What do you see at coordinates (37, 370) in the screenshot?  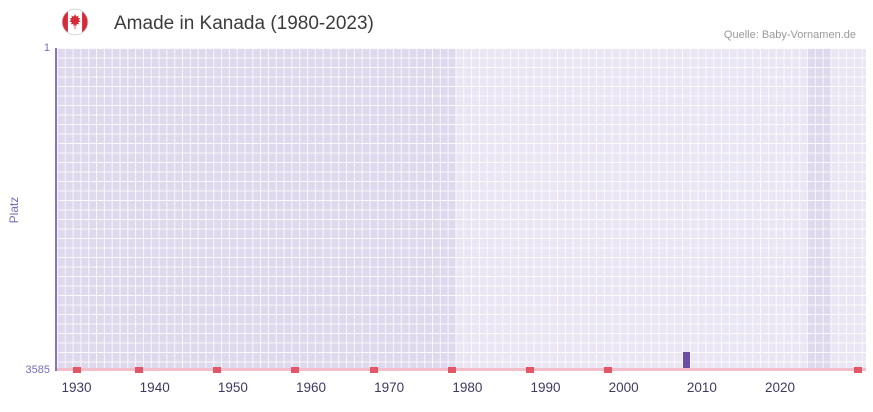 I see `y-tick-label-bottom: 3585` at bounding box center [37, 370].